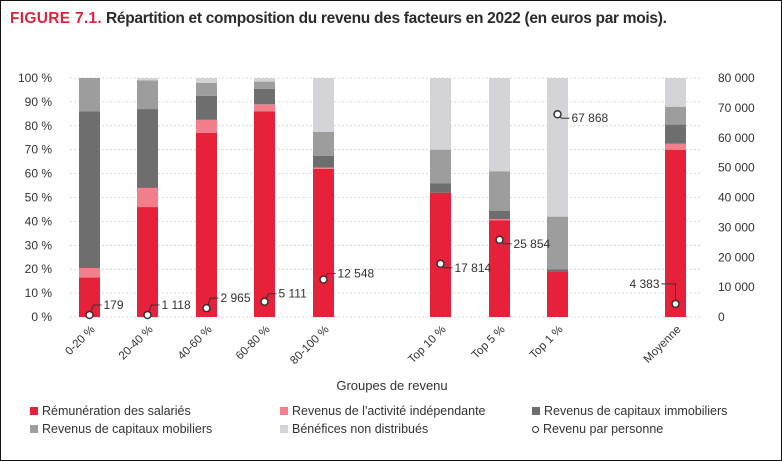 Image resolution: width=782 pixels, height=461 pixels. What do you see at coordinates (736, 78) in the screenshot?
I see `y-right-tick-label: 80 000` at bounding box center [736, 78].